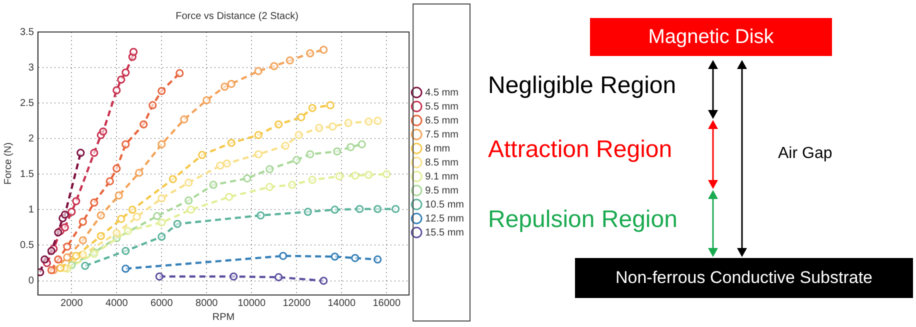  I want to click on legend-label: 6.5 mm, so click(441, 120).